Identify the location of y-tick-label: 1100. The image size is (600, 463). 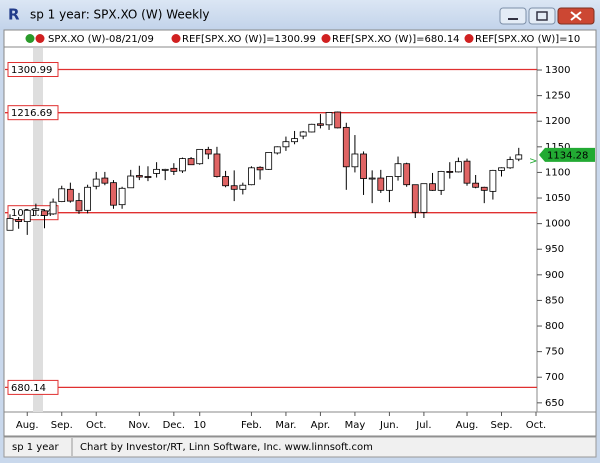
(557, 172).